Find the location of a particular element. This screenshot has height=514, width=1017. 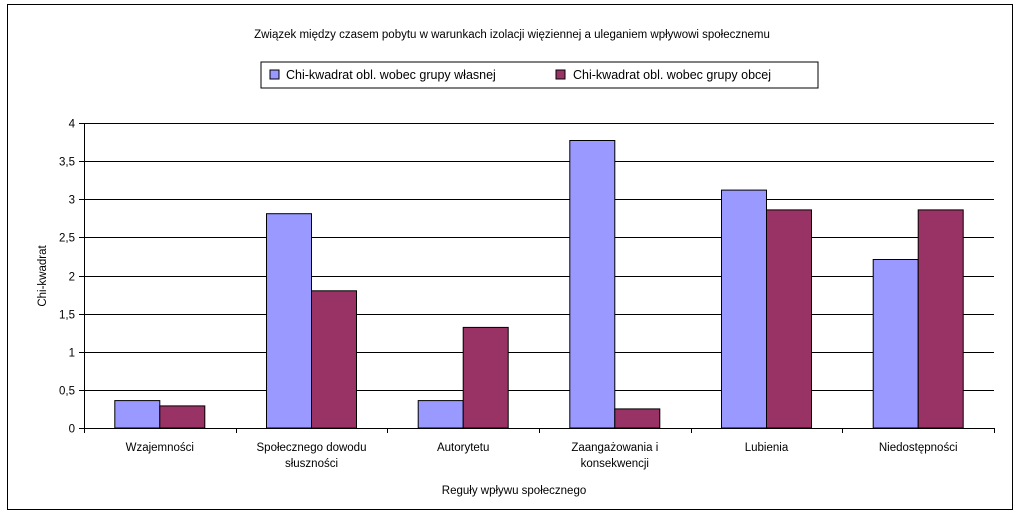

x-tick-label: Autorytetu is located at coordinates (463, 448).